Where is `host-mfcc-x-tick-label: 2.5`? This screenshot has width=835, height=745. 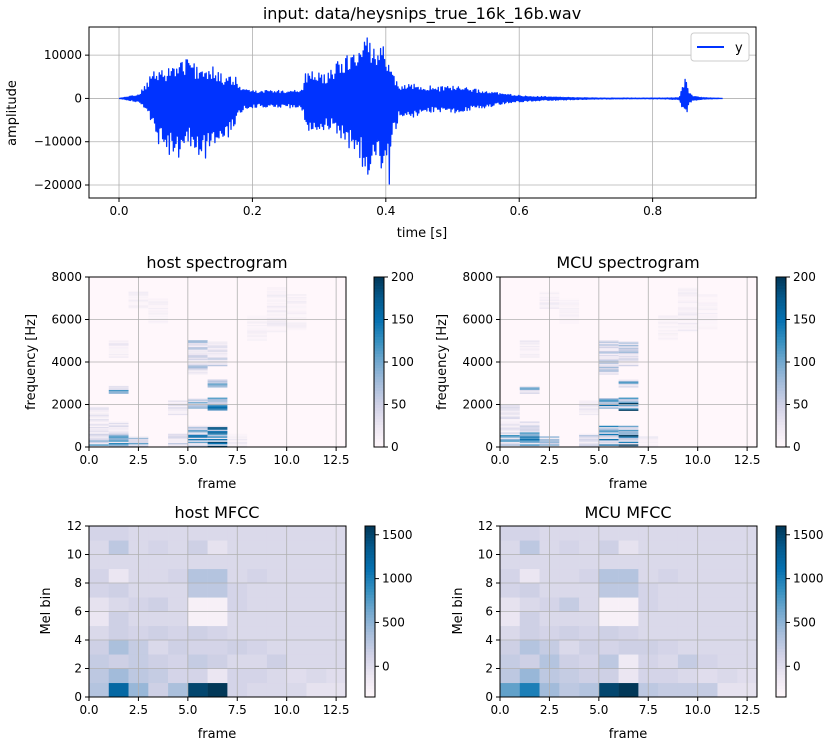 host-mfcc-x-tick-label: 2.5 is located at coordinates (138, 710).